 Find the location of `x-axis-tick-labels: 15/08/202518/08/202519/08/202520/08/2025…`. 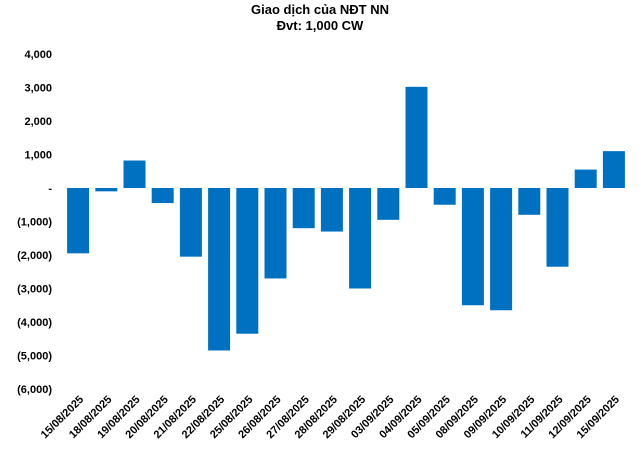

x-axis-tick-labels: 15/08/202518/08/202519/08/202520/08/2025… is located at coordinates (330, 417).